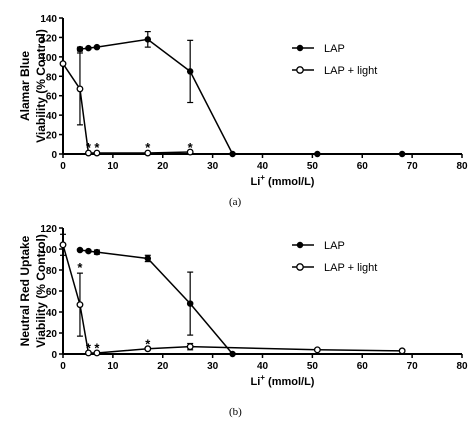 Image resolution: width=474 pixels, height=424 pixels. I want to click on panel-label-a: (a), so click(235, 202).